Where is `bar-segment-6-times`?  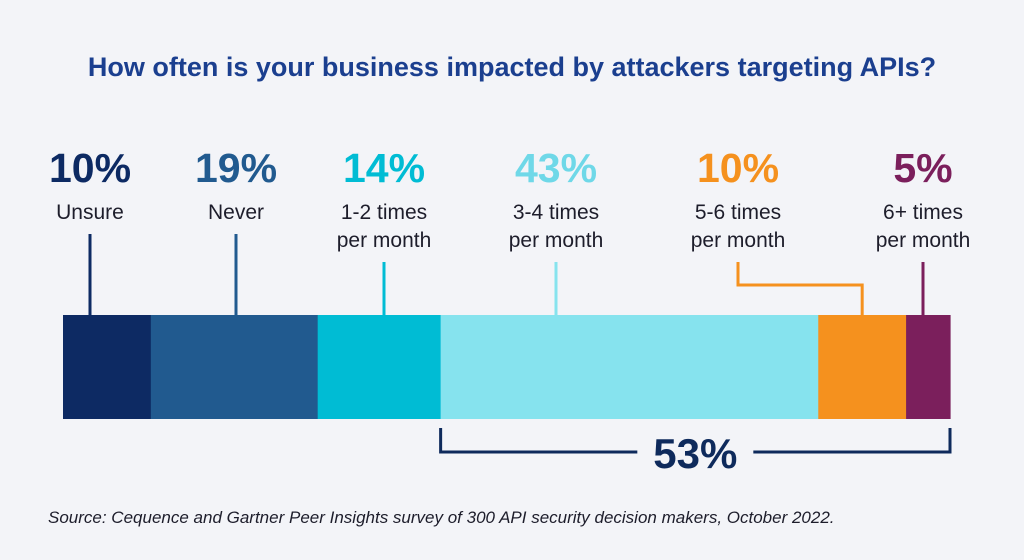 bar-segment-6-times is located at coordinates (928, 367).